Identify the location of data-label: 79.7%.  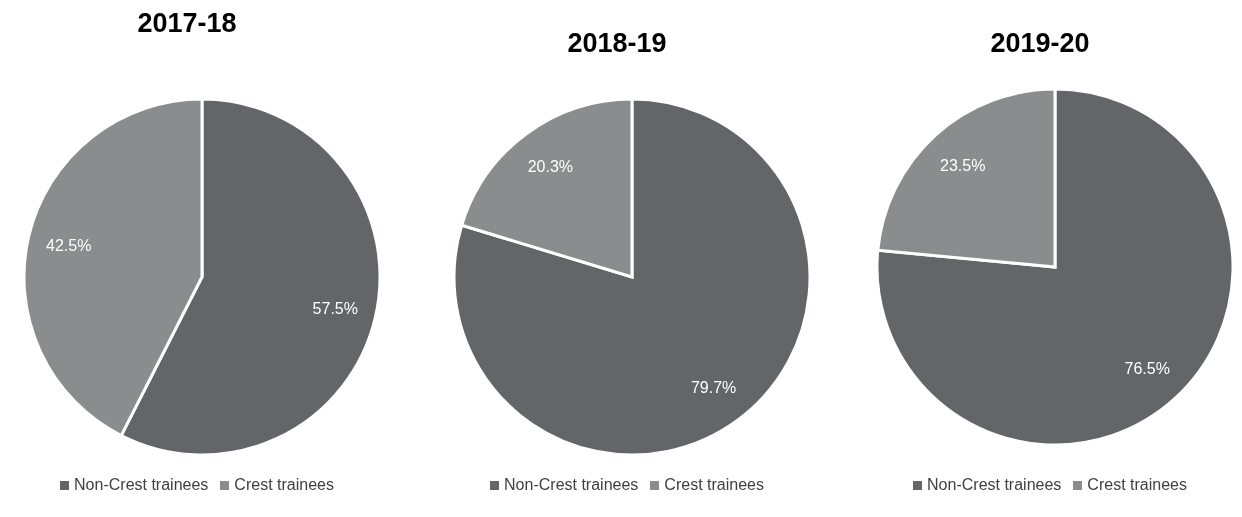
(713, 387).